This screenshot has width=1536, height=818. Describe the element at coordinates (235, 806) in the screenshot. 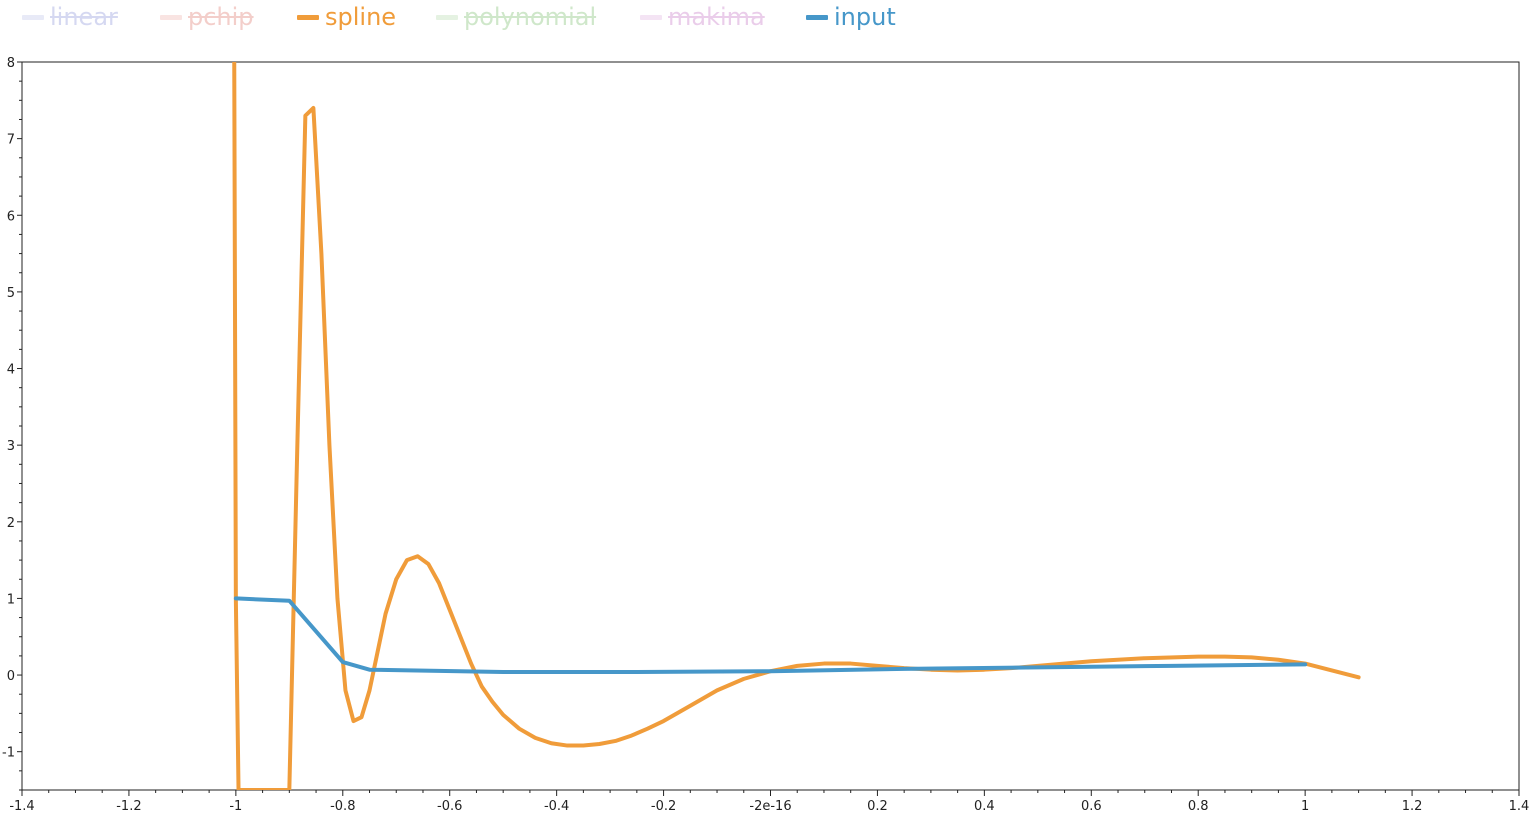

I see `x-tick-label: -1` at that location.